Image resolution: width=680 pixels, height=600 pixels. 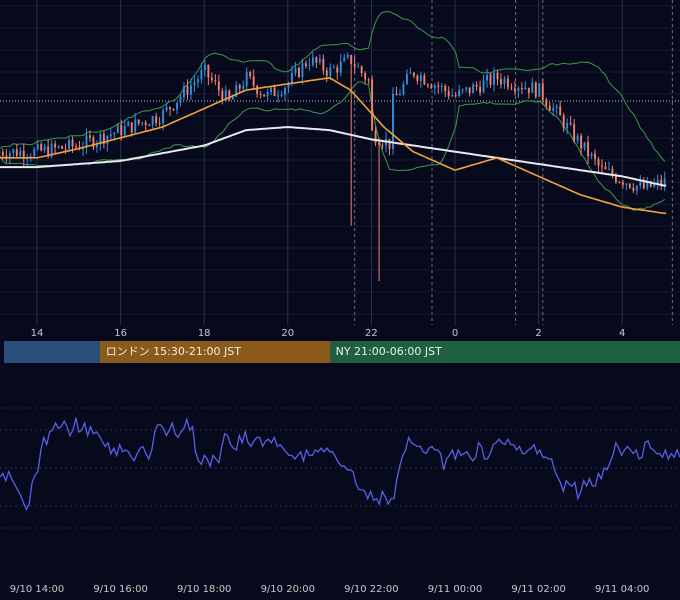 What do you see at coordinates (51, 352) in the screenshot?
I see `session-segment` at bounding box center [51, 352].